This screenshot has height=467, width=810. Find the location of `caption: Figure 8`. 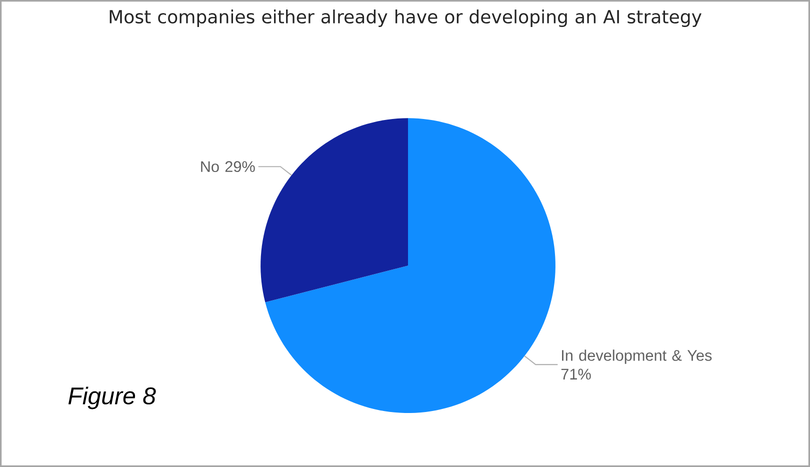

caption: Figure 8 is located at coordinates (112, 398).